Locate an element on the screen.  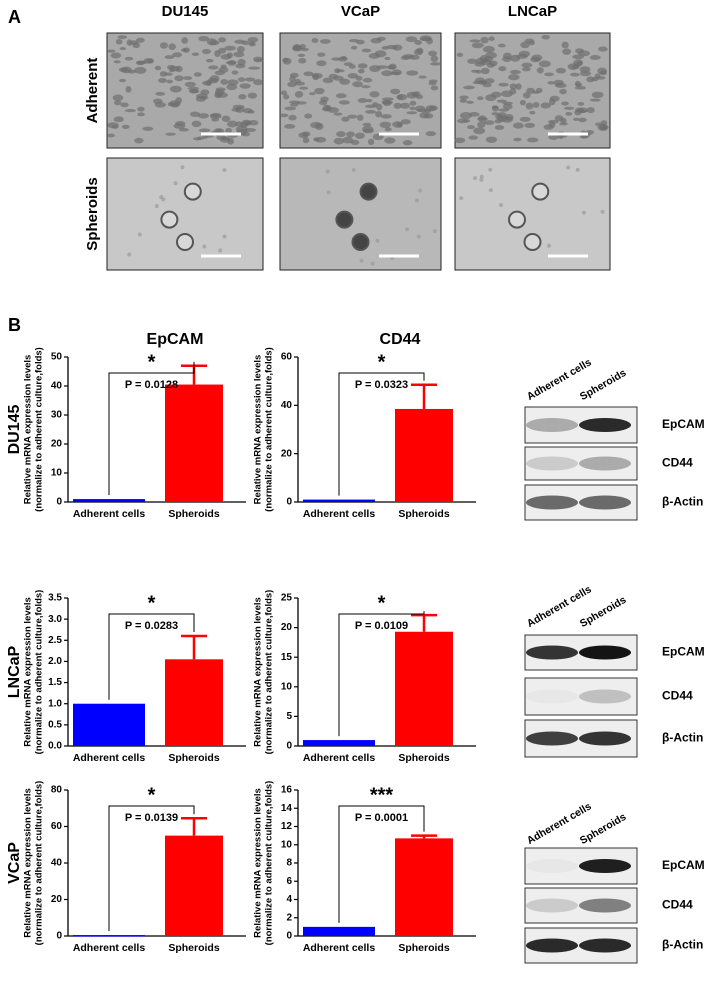
bar is located at coordinates (109, 936).